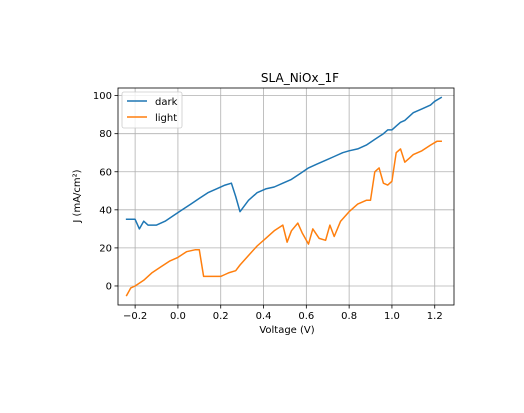 This screenshot has height=413, width=524. What do you see at coordinates (77, 196) in the screenshot?
I see `y-axis-label: J (mA/cm²)` at bounding box center [77, 196].